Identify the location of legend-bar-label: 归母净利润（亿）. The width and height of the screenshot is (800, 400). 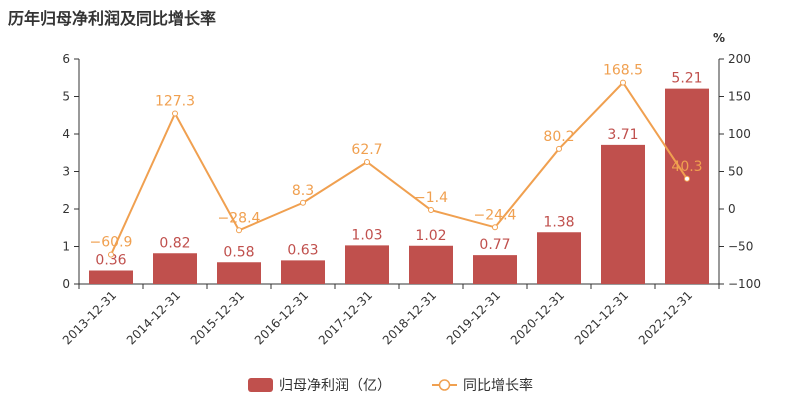
(335, 385).